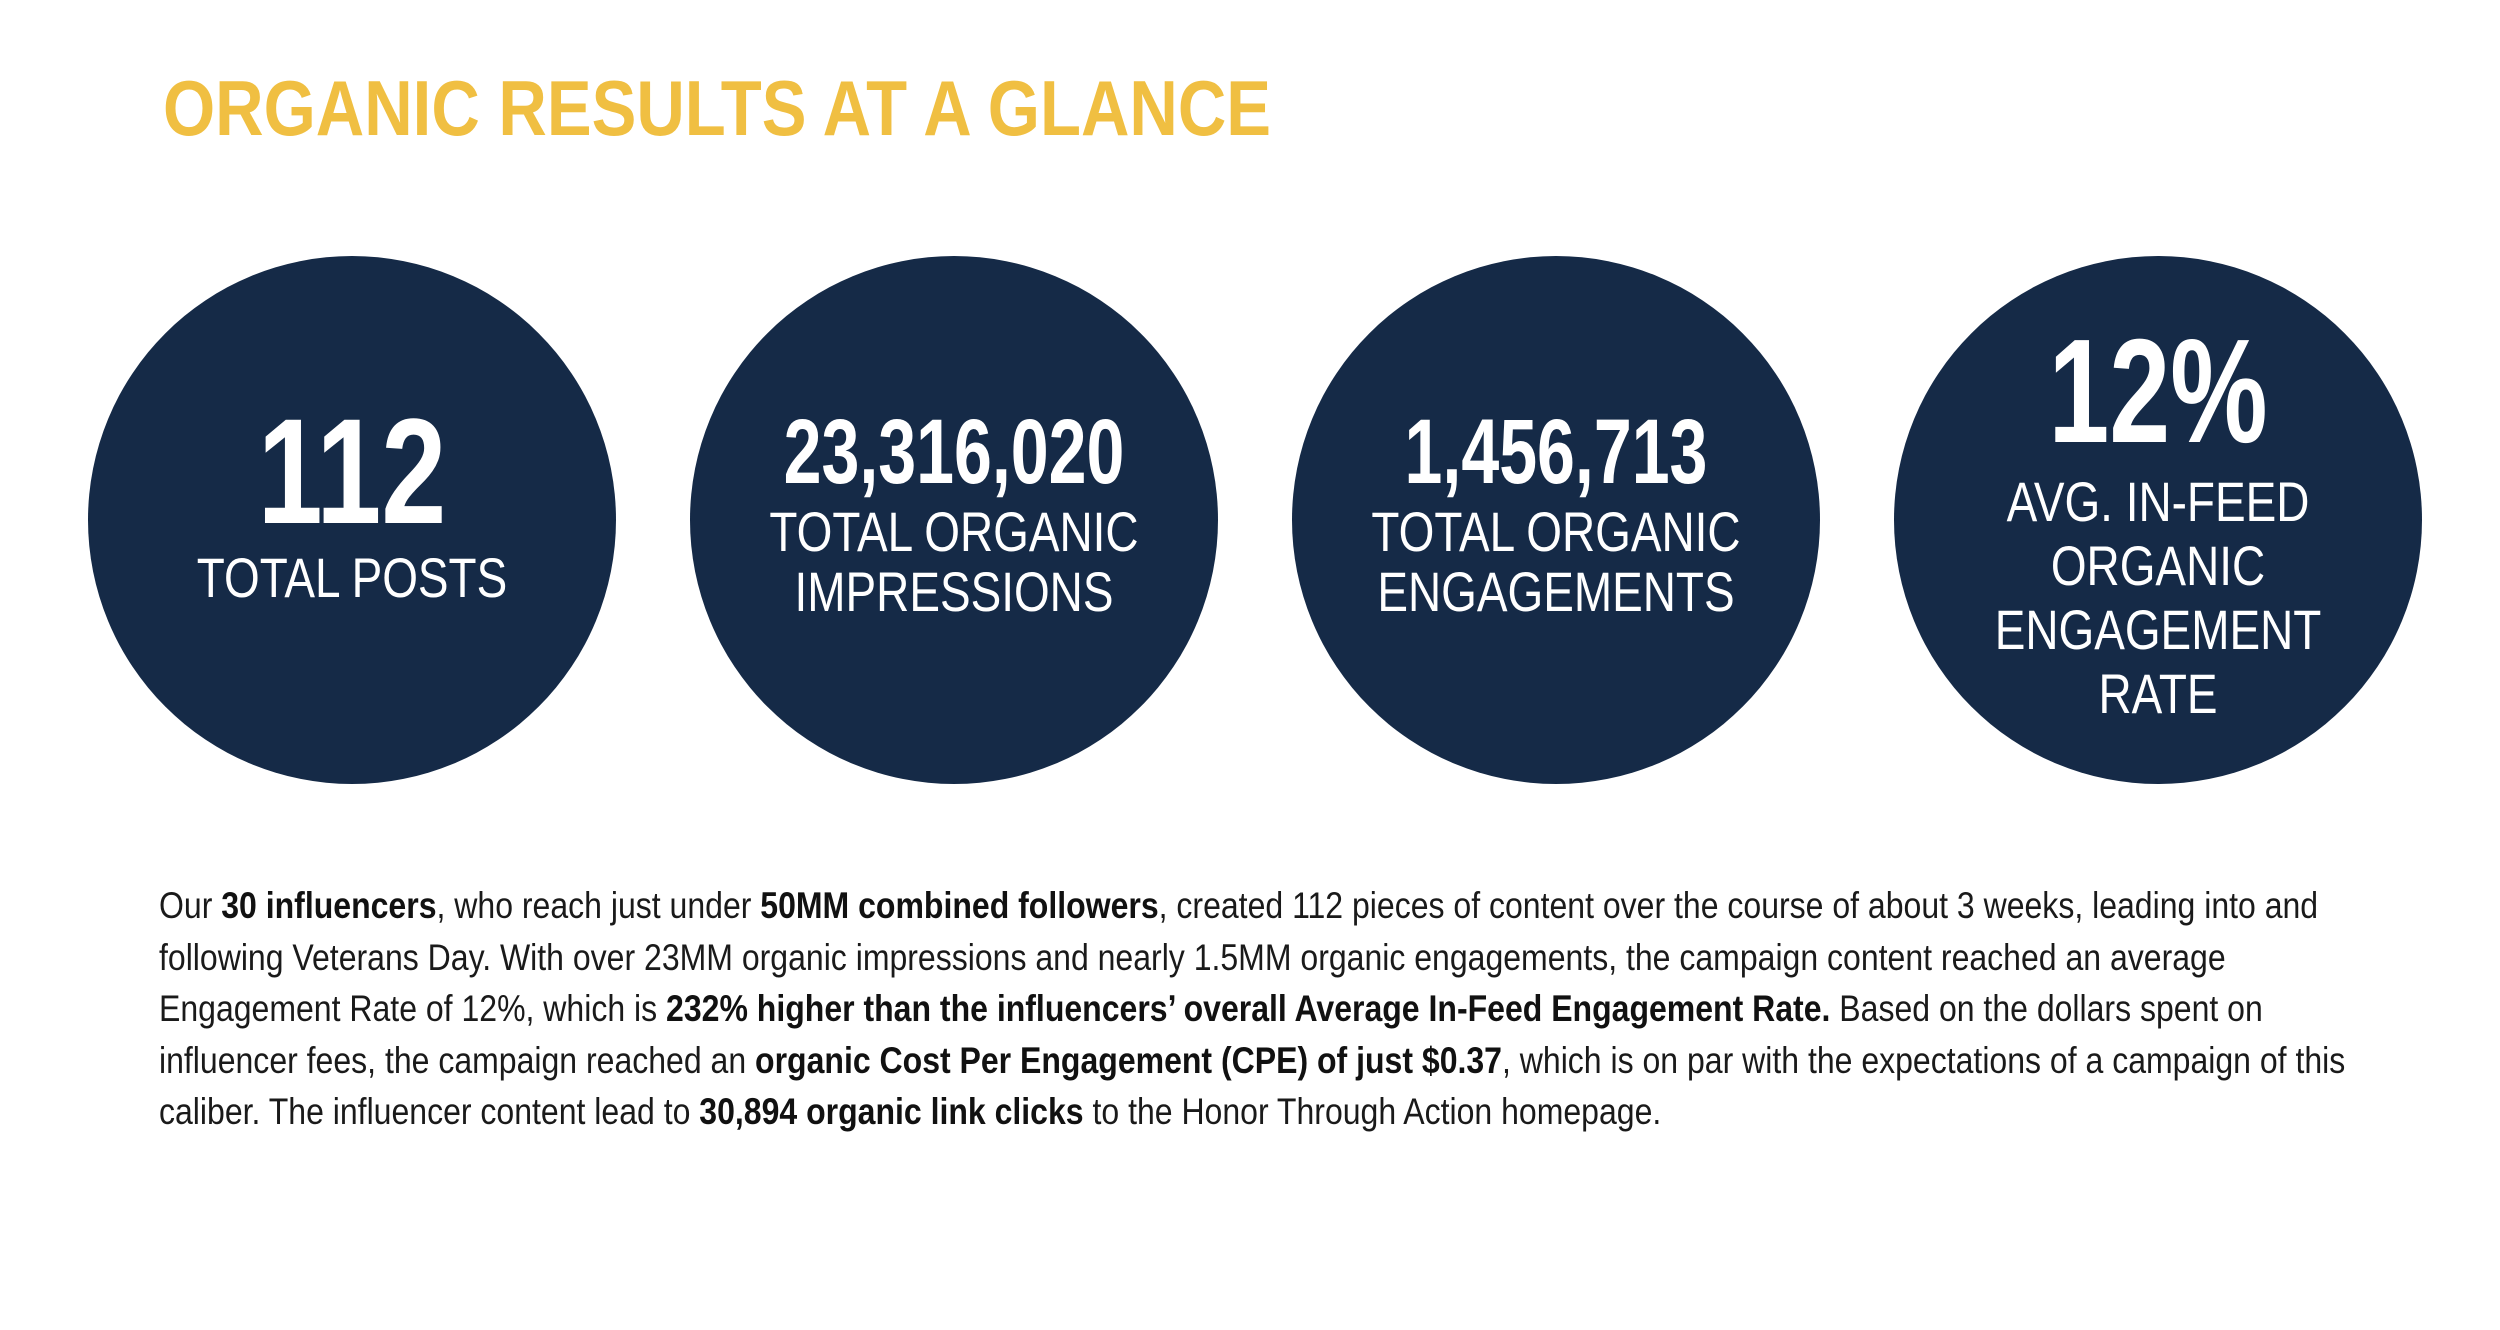 The image size is (2500, 1330). I want to click on stat-value: 112, so click(352, 471).